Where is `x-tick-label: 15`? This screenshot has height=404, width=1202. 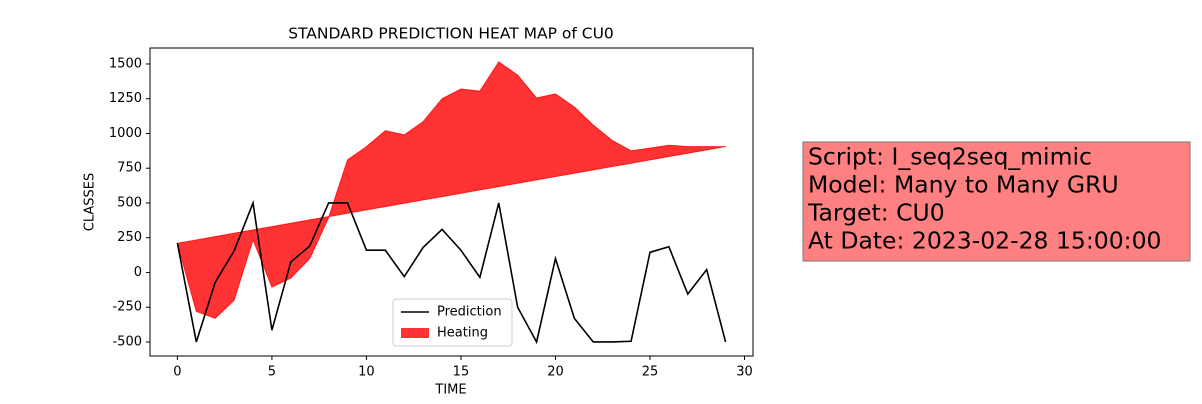 x-tick-label: 15 is located at coordinates (461, 372).